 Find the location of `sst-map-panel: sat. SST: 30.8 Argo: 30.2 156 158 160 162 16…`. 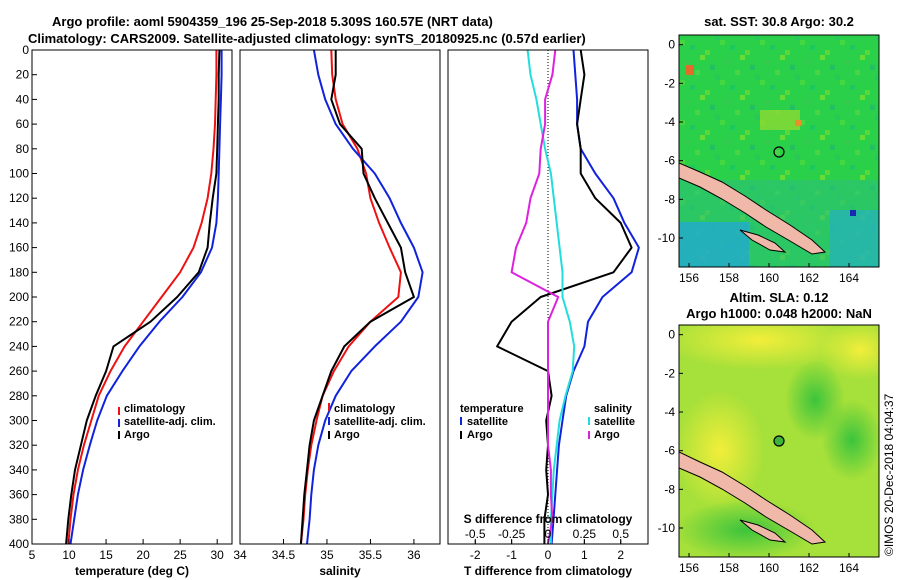

sst-map-panel: sat. SST: 30.8 Argo: 30.2 156 158 160 162 16… is located at coordinates (769, 149).